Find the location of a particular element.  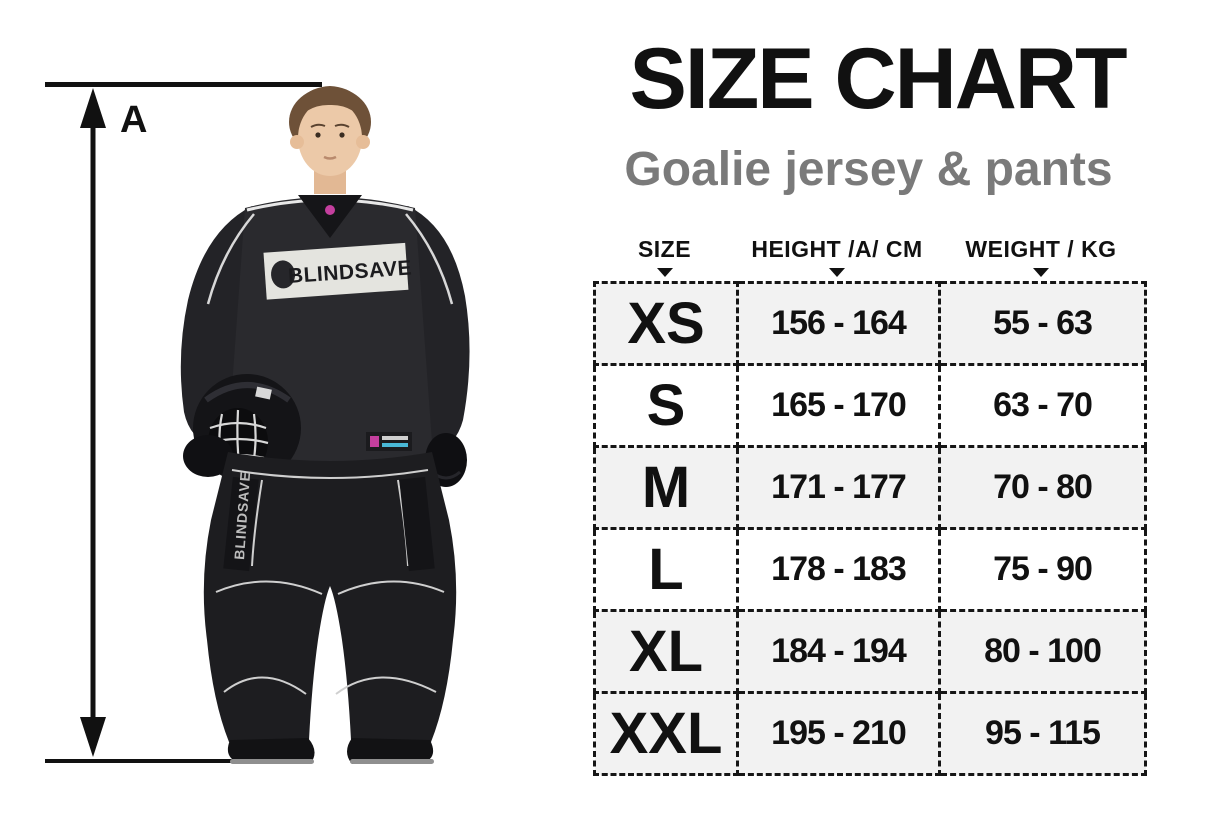

size-cell: S is located at coordinates (666, 405).